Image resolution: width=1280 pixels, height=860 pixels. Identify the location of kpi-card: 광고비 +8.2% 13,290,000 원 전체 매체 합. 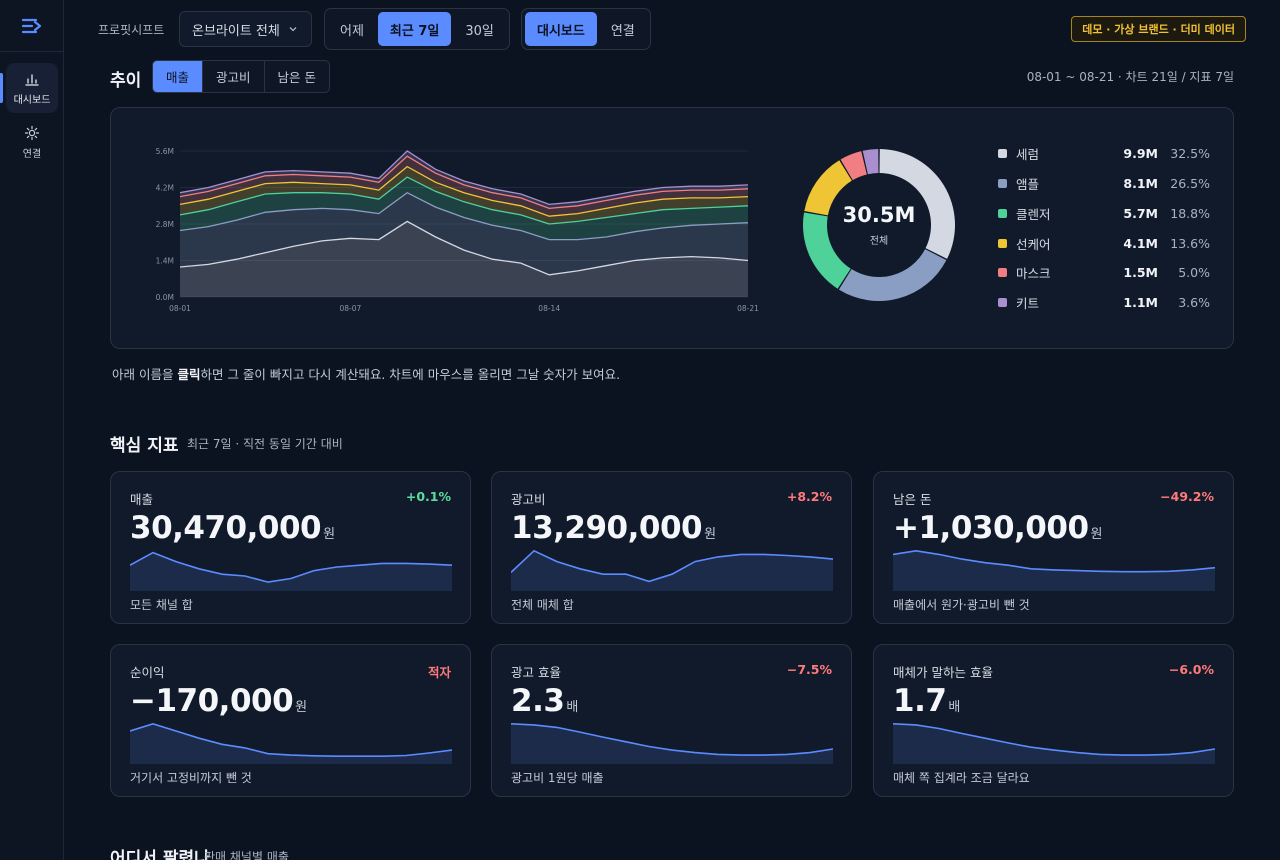
(671, 547).